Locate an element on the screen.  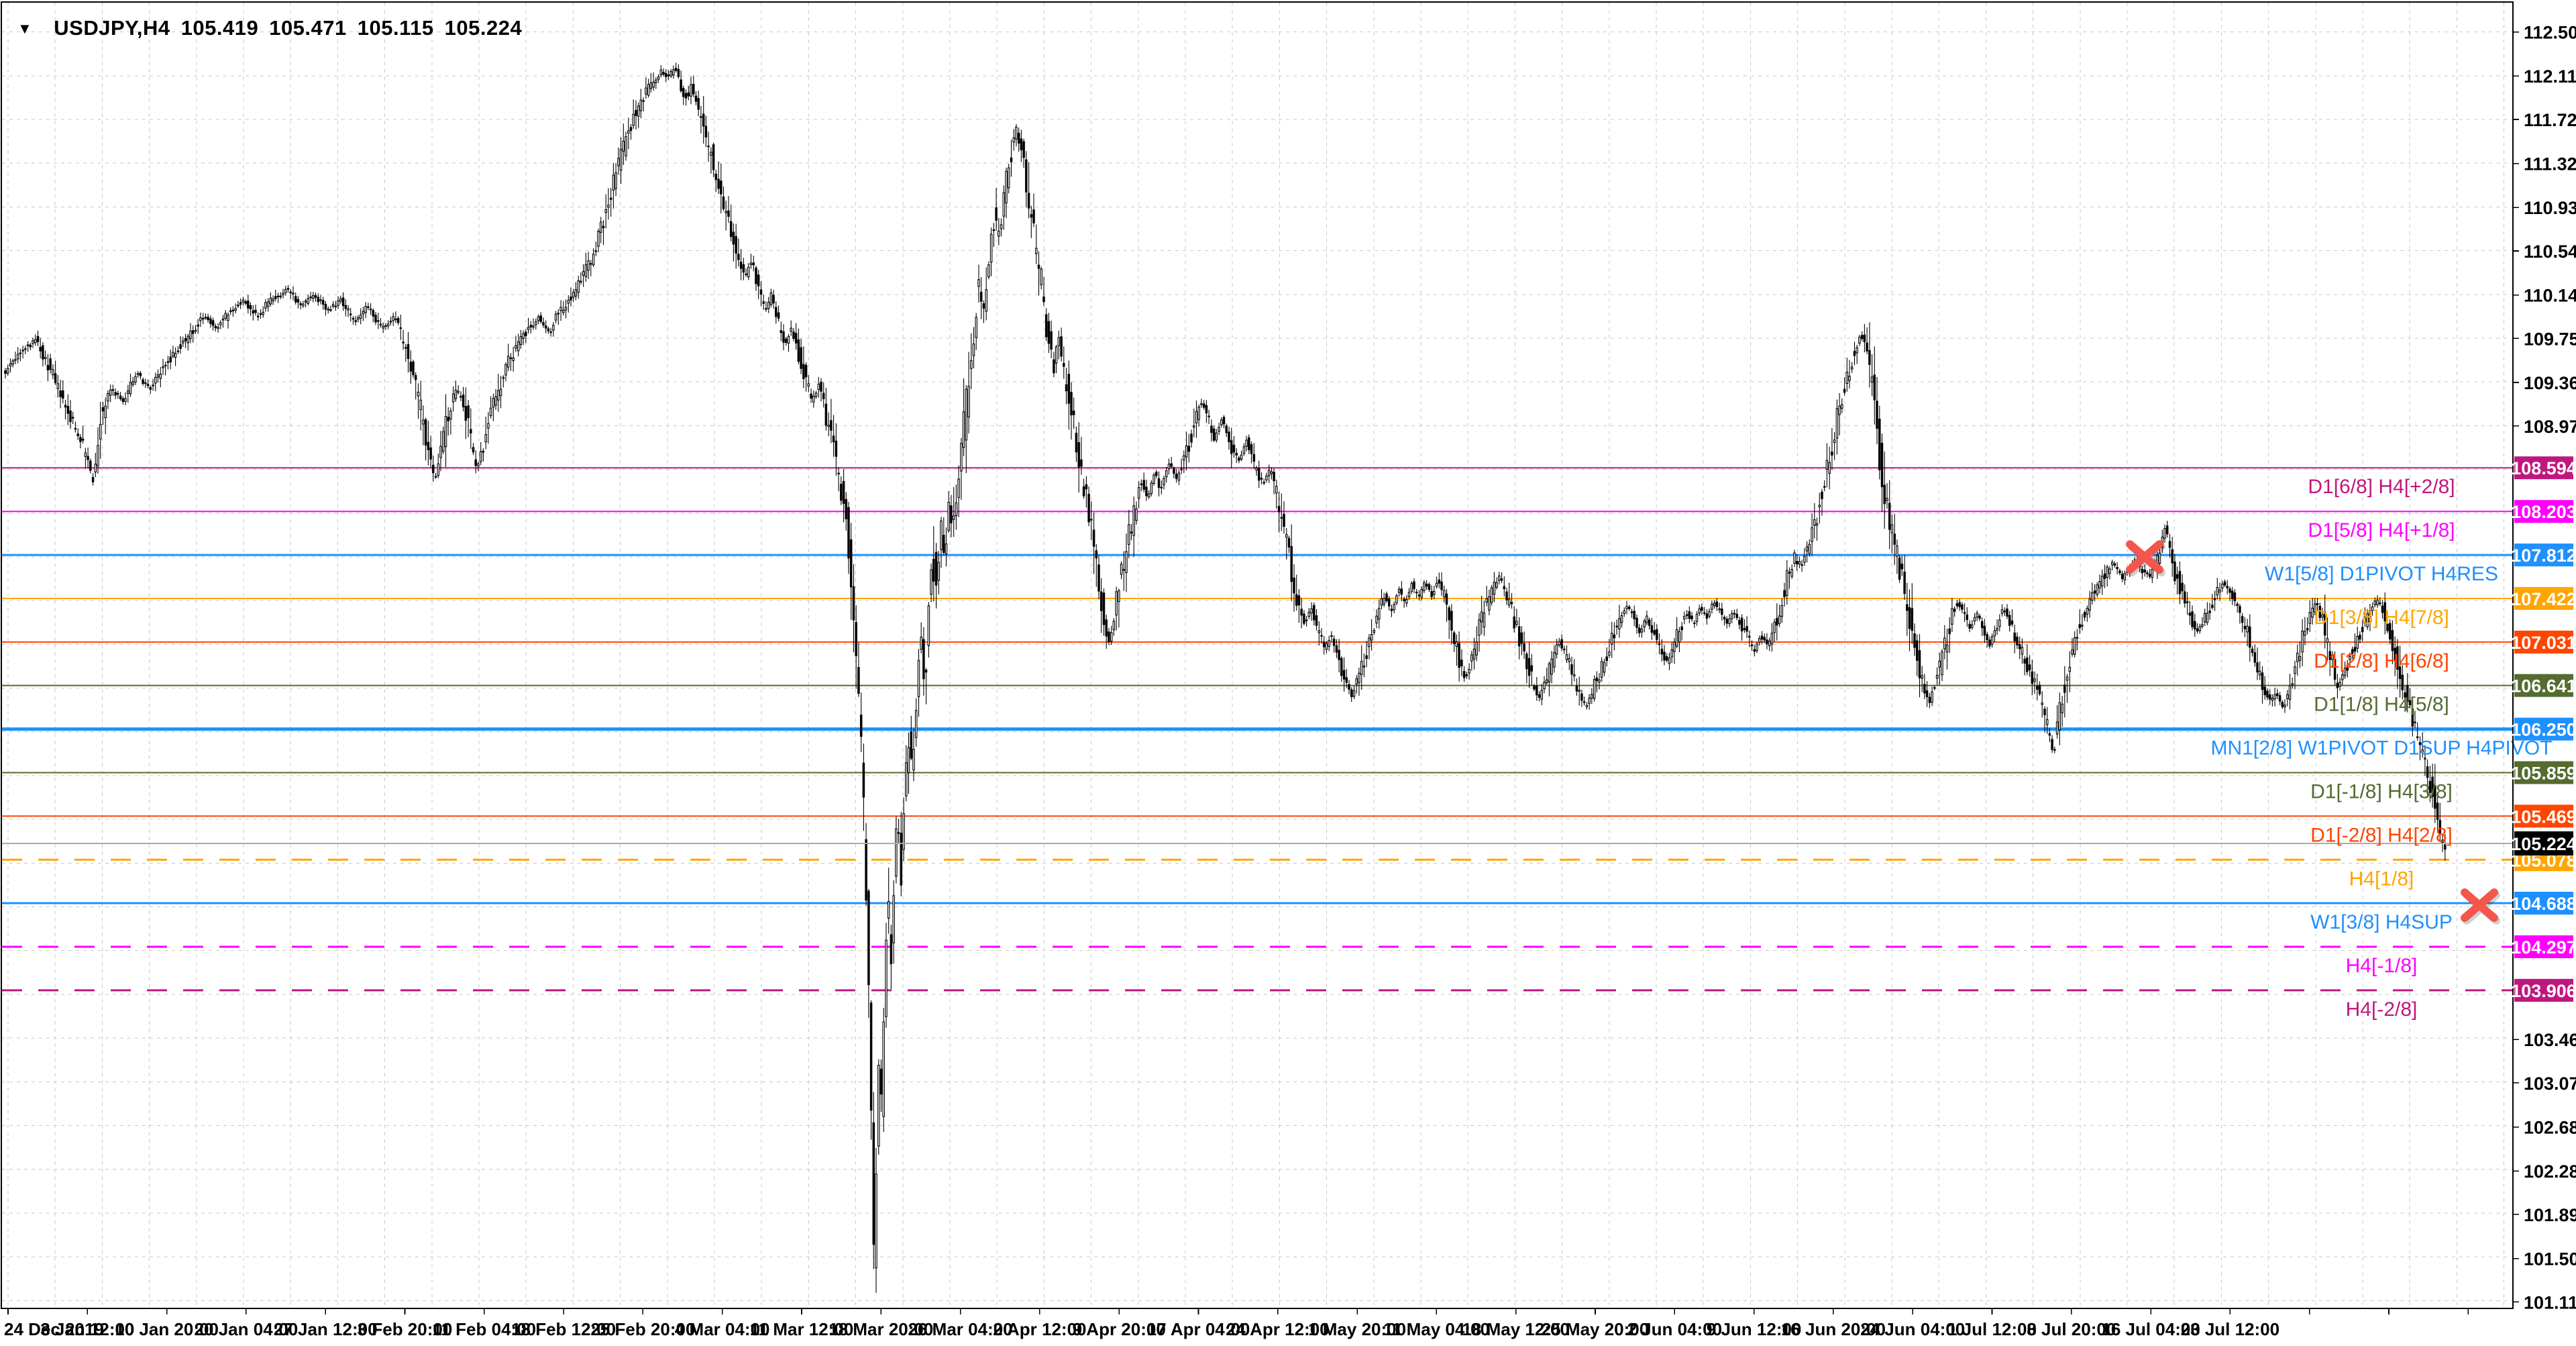
level-price-badge: 105.859 is located at coordinates (2543, 772).